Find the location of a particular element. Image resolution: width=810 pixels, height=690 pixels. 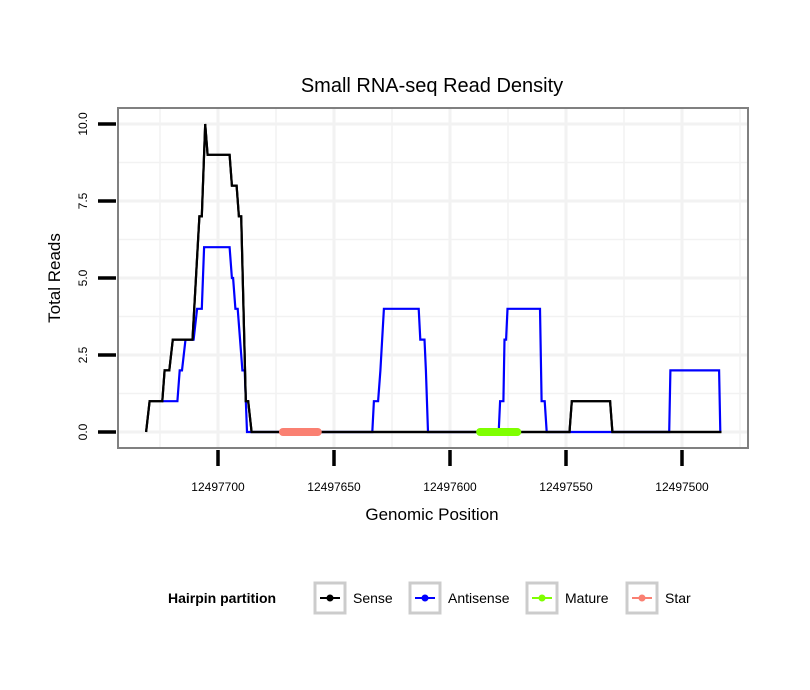

legend-label: Antisense is located at coordinates (479, 598).